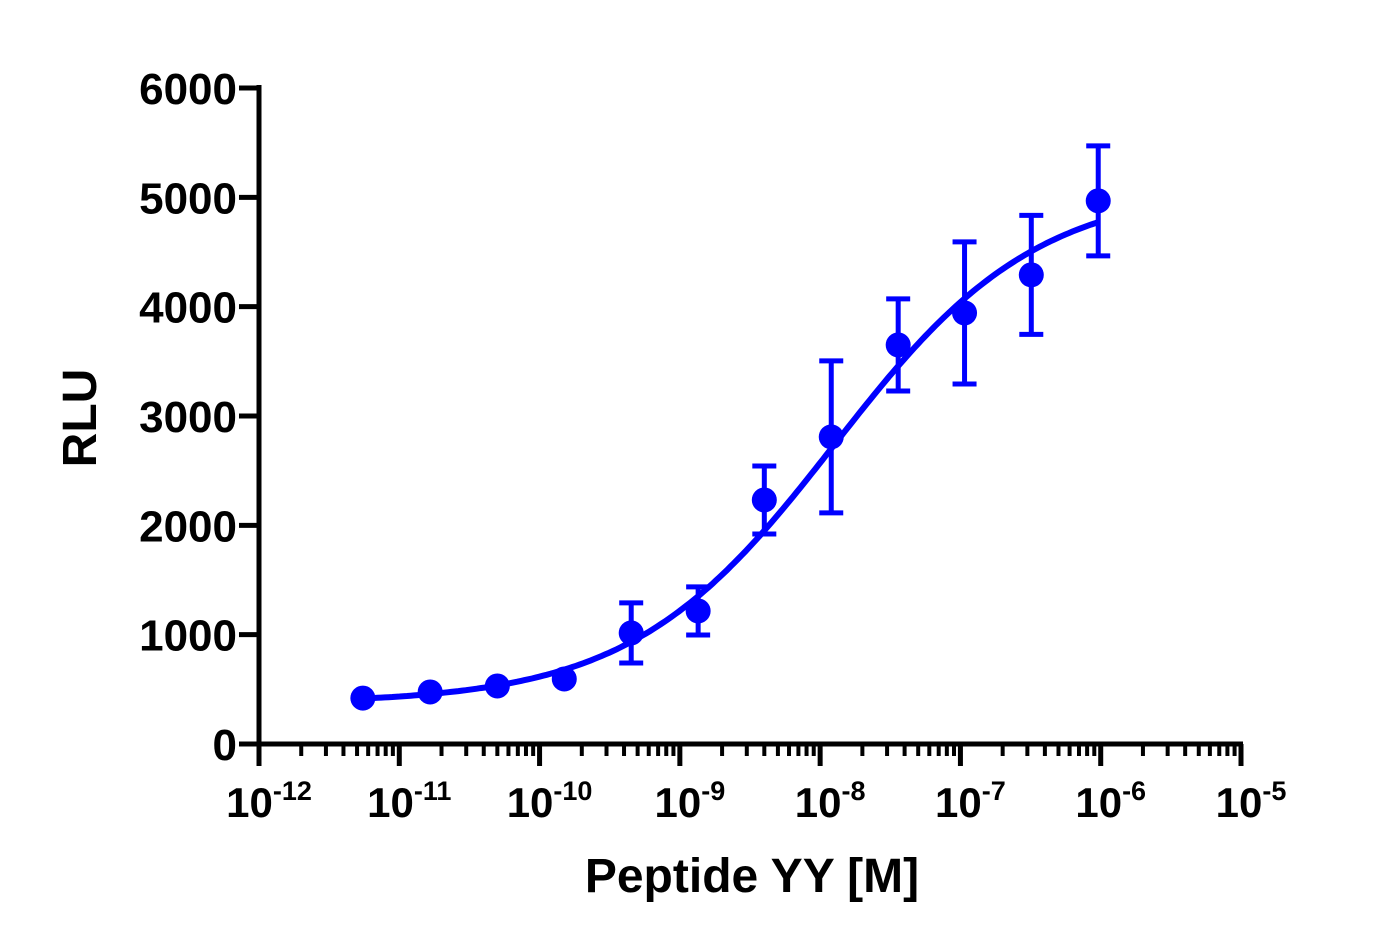 This screenshot has height=952, width=1392. Describe the element at coordinates (188, 417) in the screenshot. I see `y-tick-label: 3000` at that location.